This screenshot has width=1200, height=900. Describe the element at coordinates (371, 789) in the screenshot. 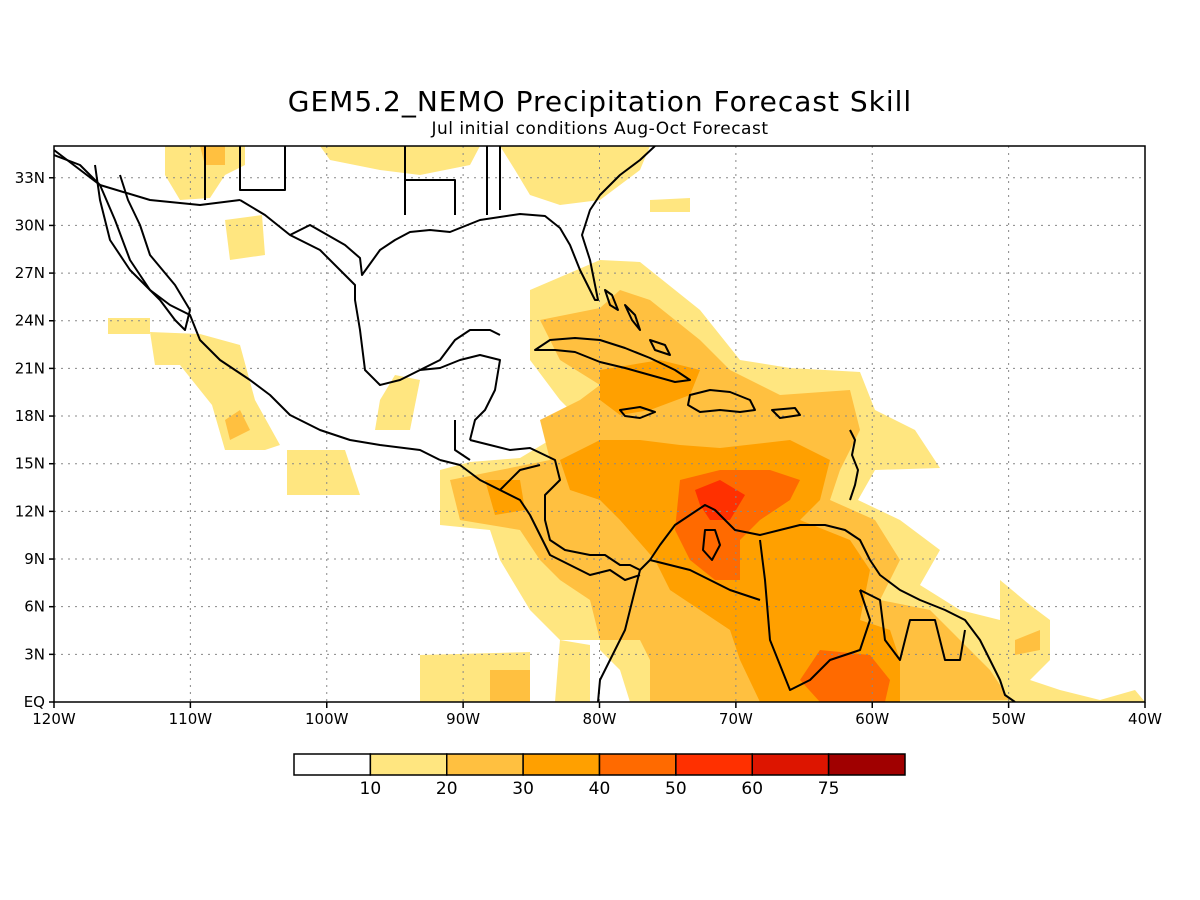

I see `legend-label: 10` at that location.